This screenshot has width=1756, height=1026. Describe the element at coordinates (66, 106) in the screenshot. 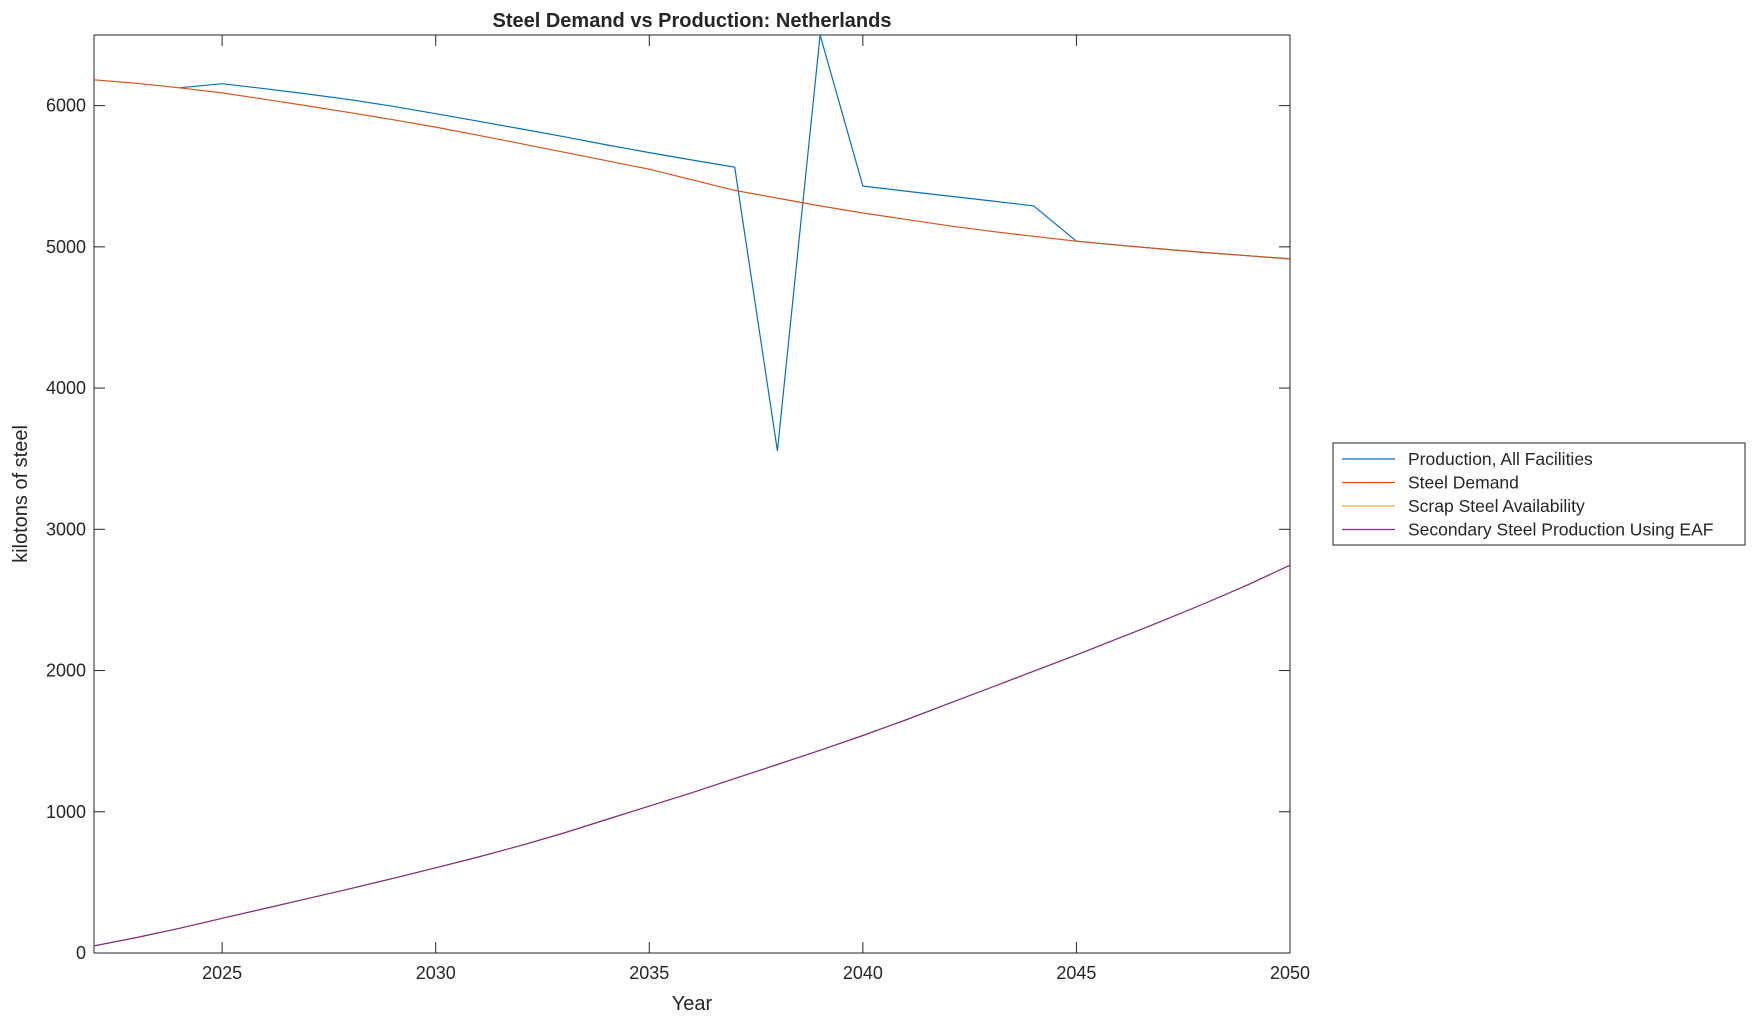

I see `y-tick-label: 6000` at that location.